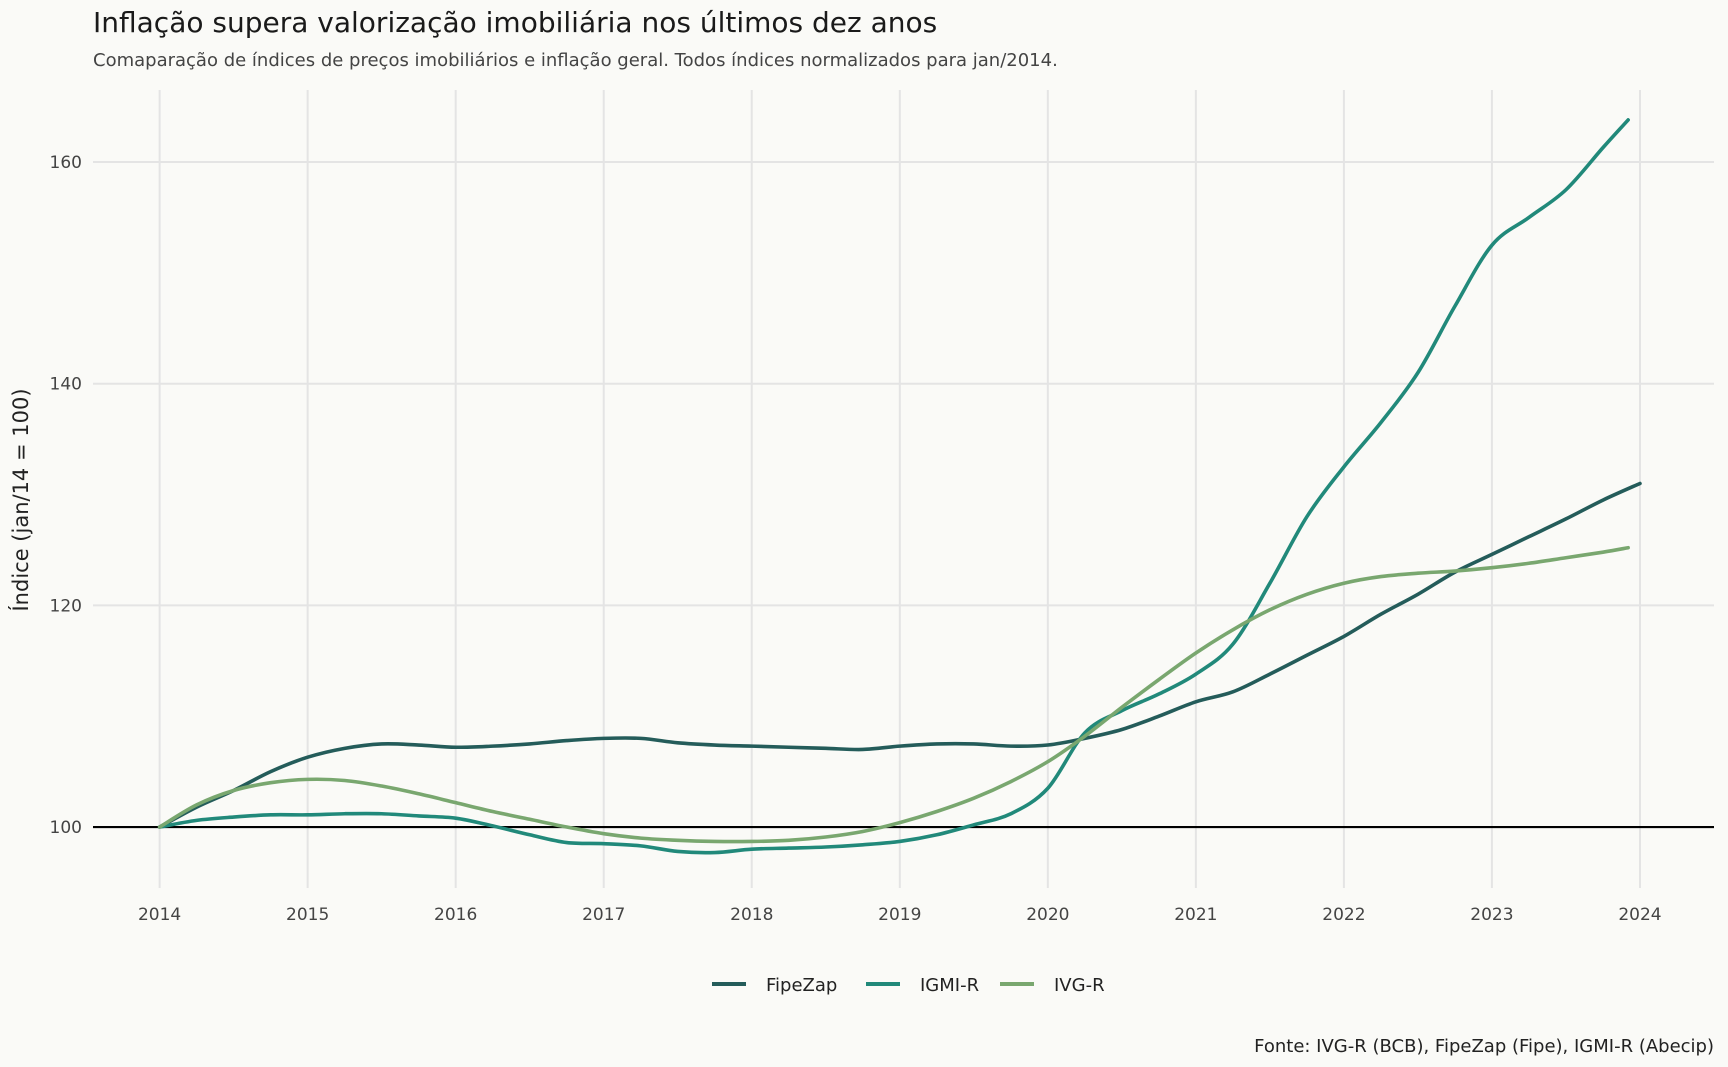  What do you see at coordinates (66, 385) in the screenshot?
I see `y-tick-label: 140` at bounding box center [66, 385].